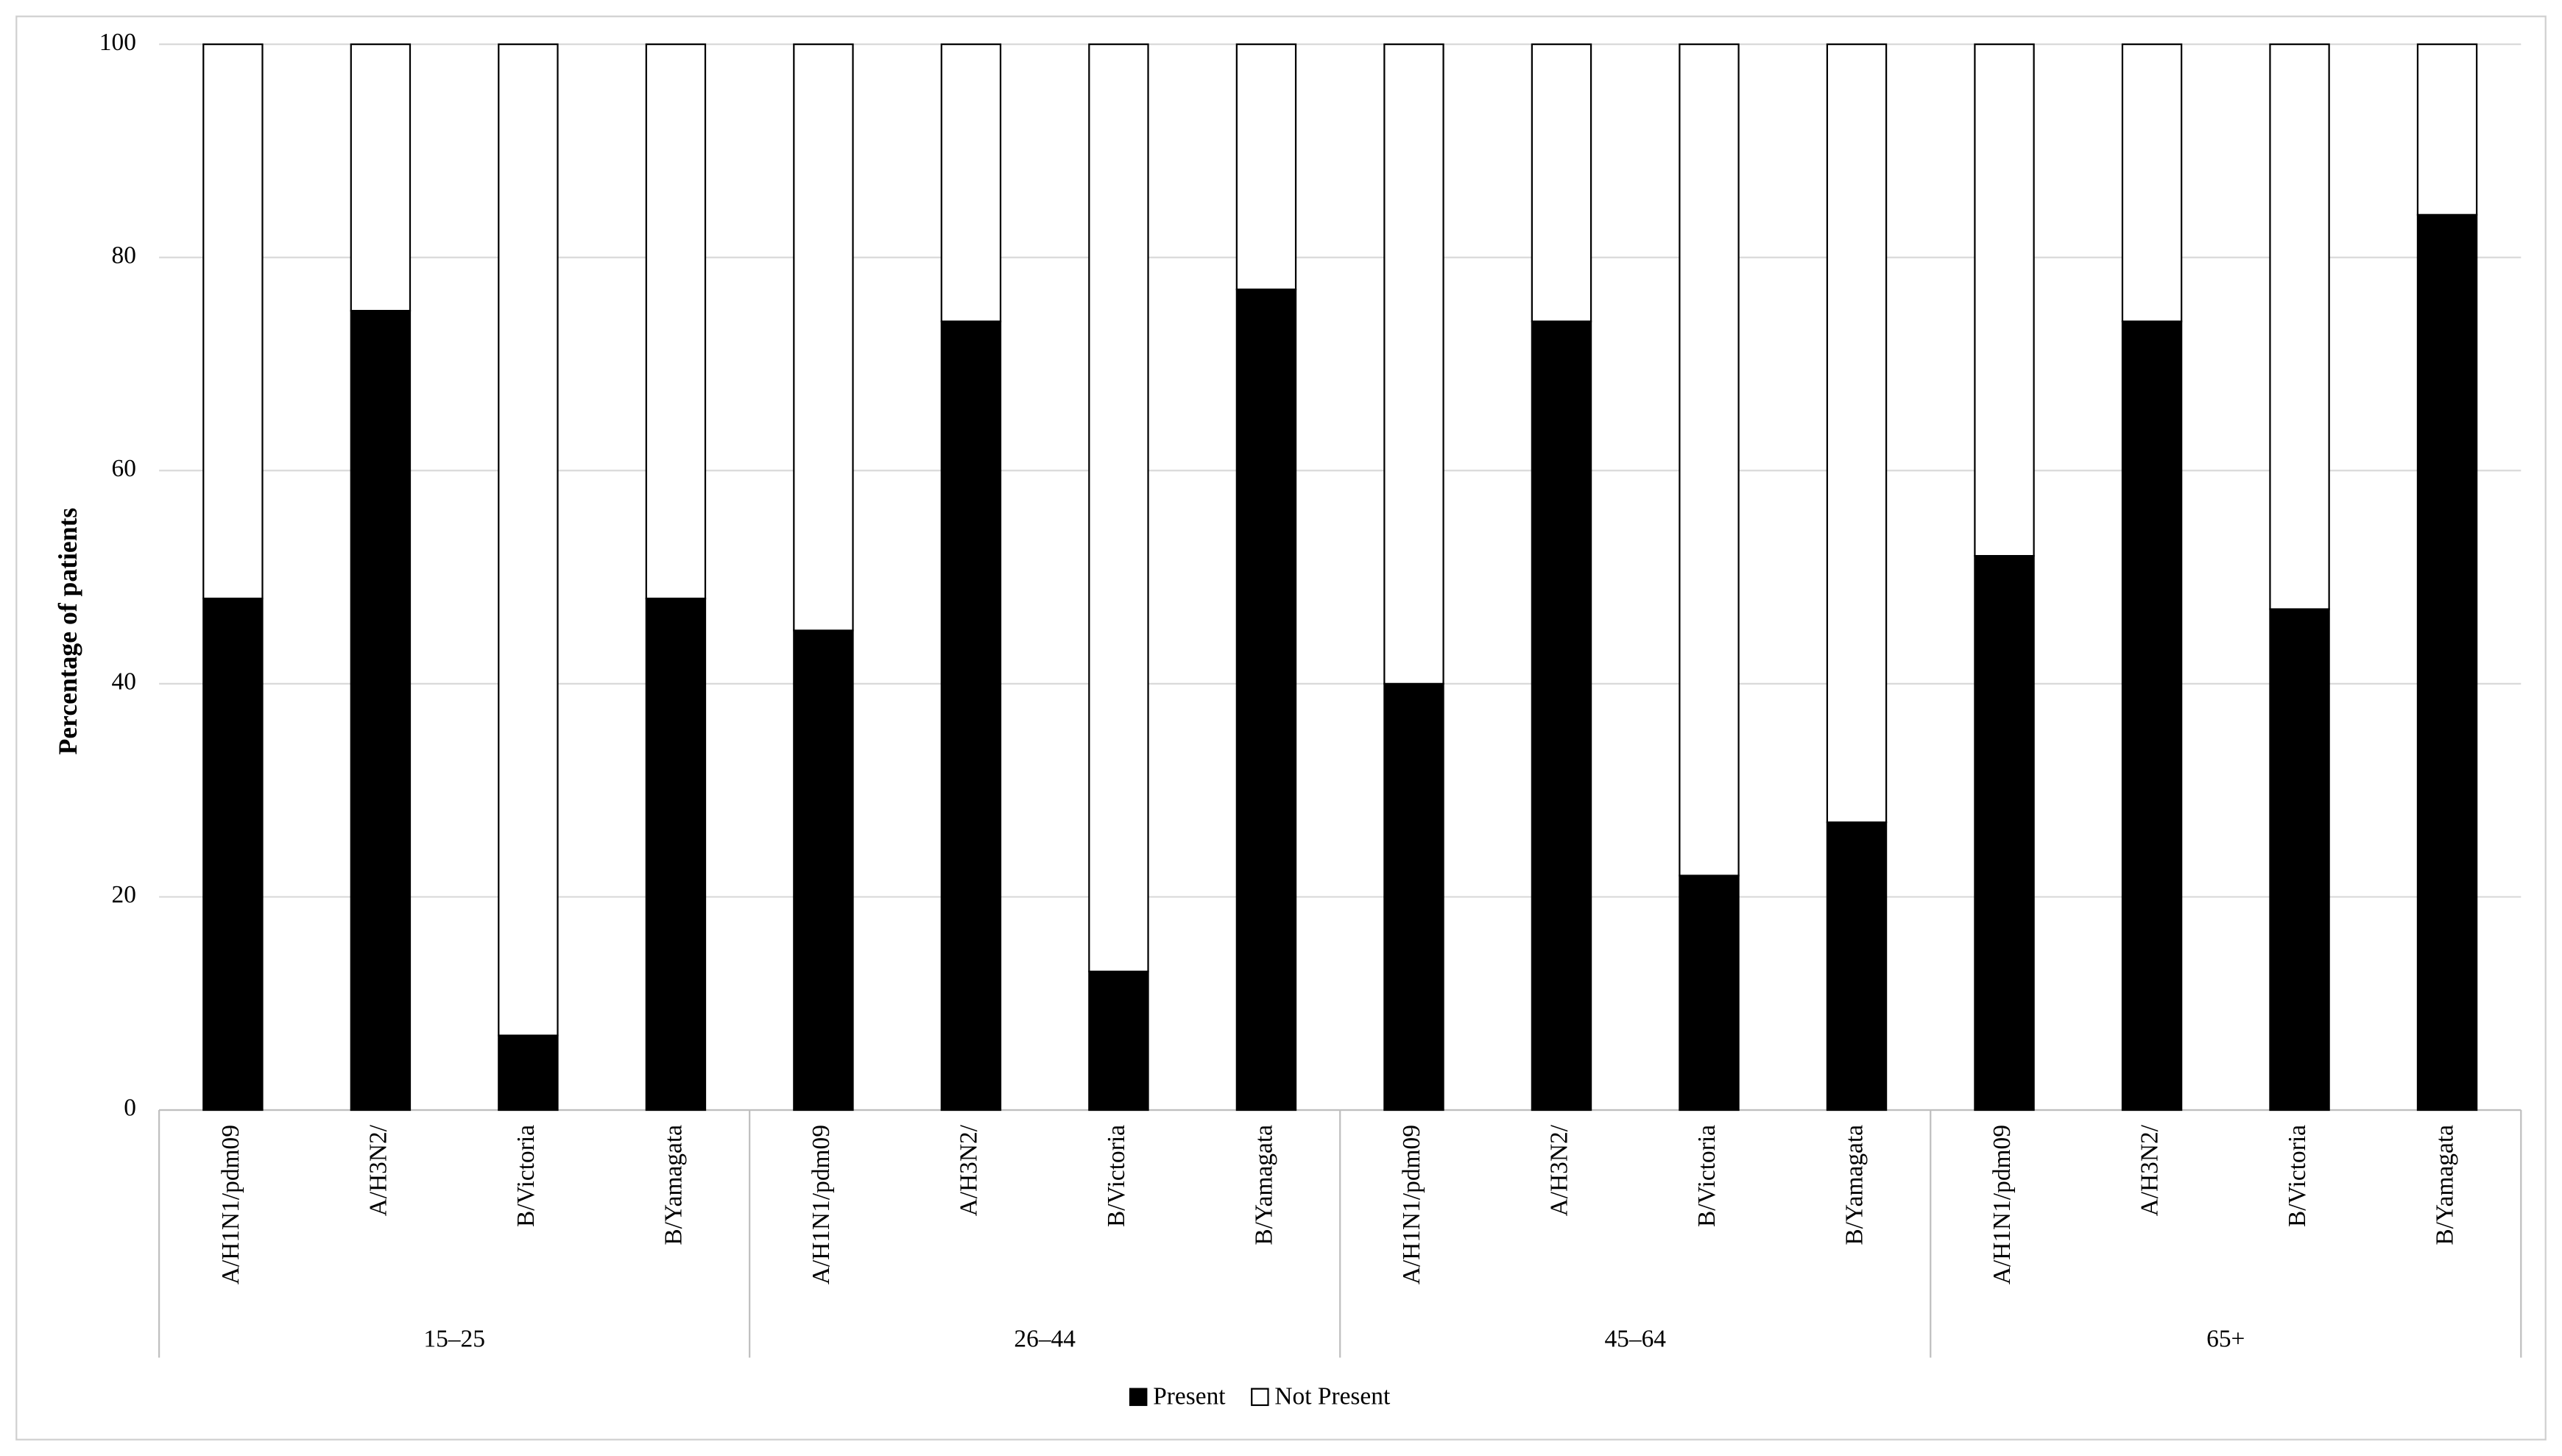 The height and width of the screenshot is (1456, 2562). What do you see at coordinates (67, 631) in the screenshot?
I see `y-axis-title: Percentage of patients` at bounding box center [67, 631].